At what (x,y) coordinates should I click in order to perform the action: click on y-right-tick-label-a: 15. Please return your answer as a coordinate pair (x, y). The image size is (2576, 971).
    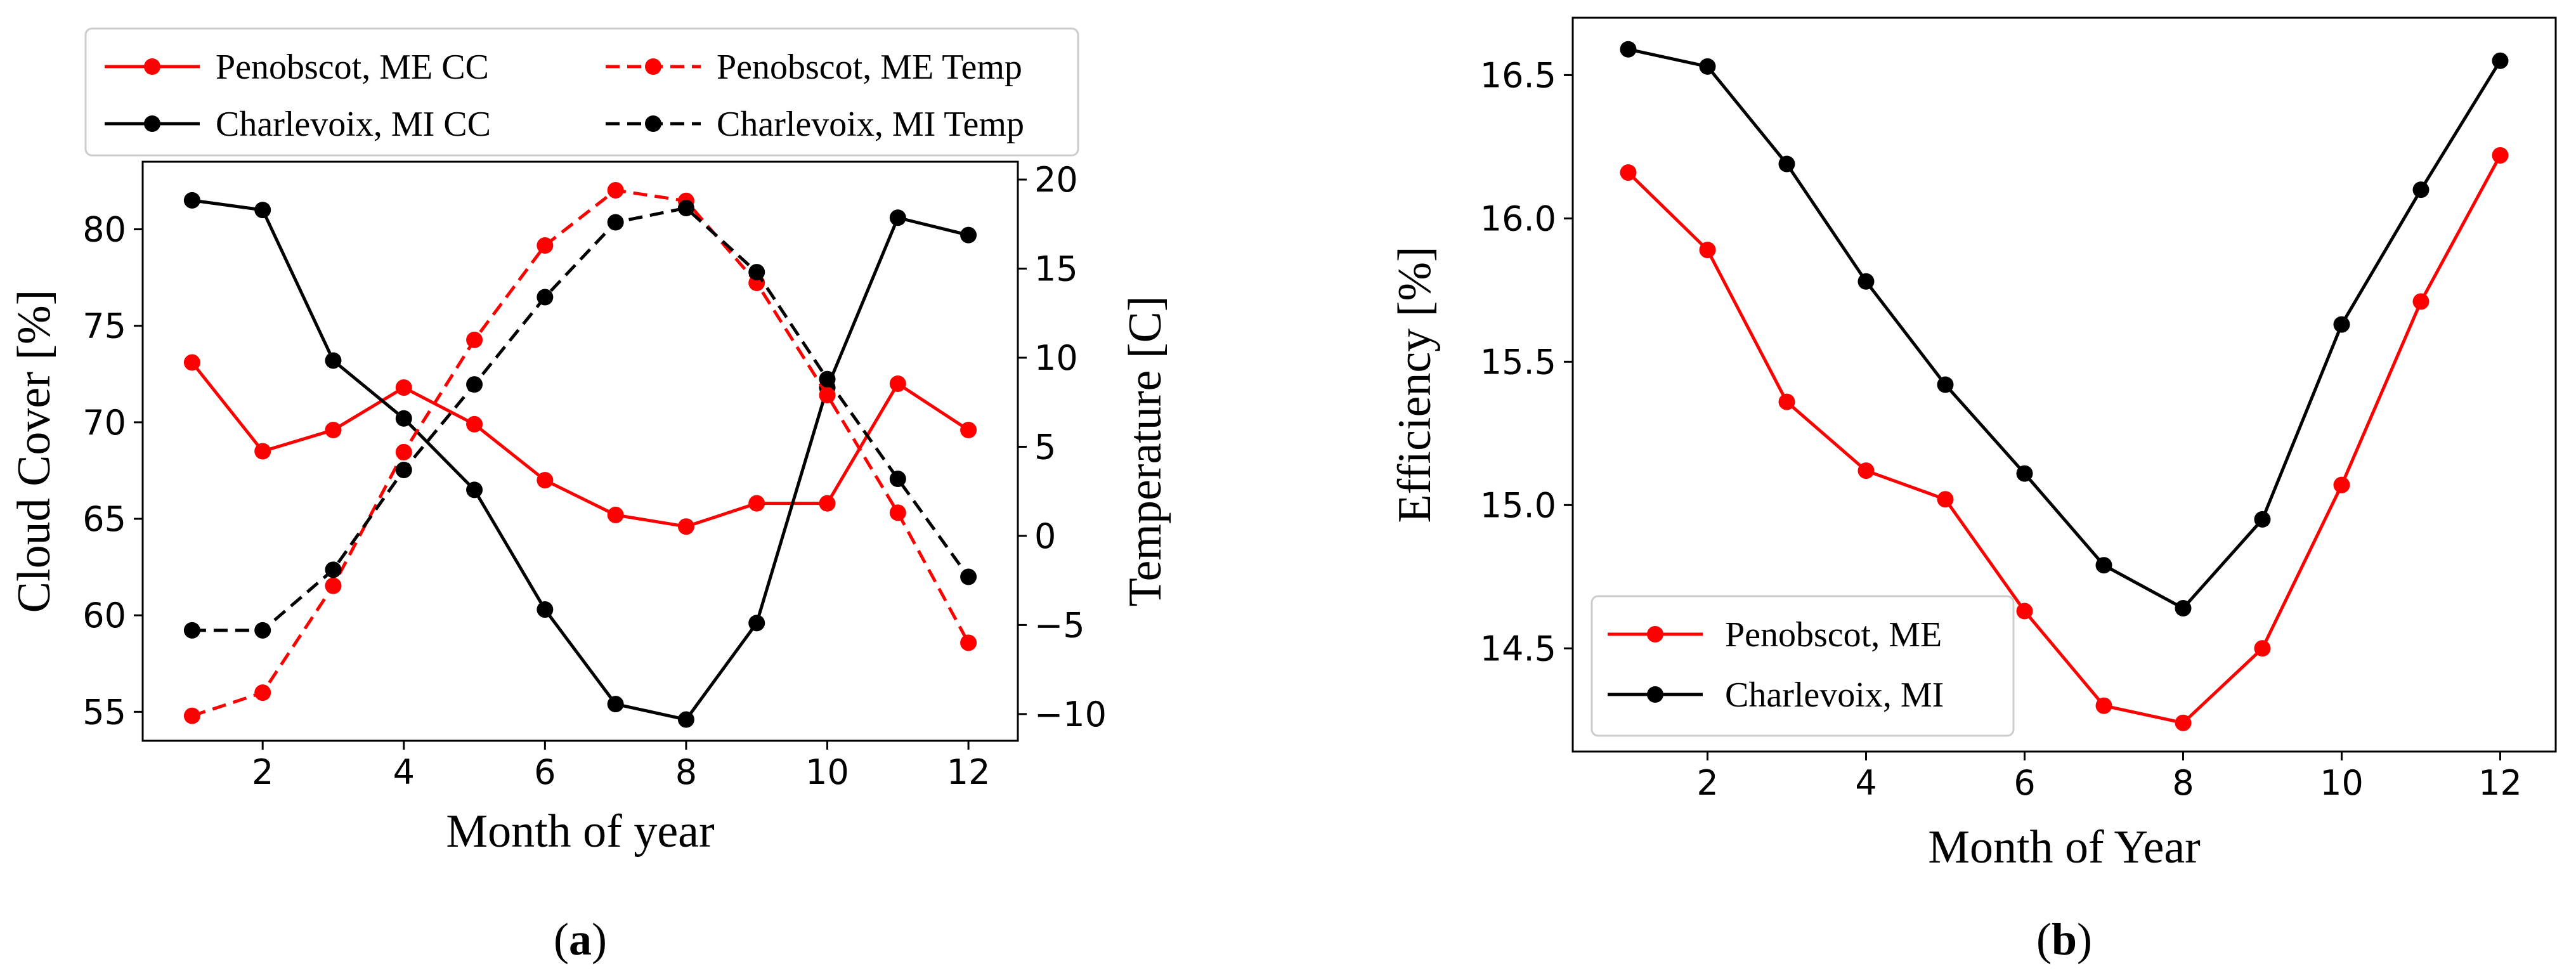
    Looking at the image, I should click on (1056, 269).